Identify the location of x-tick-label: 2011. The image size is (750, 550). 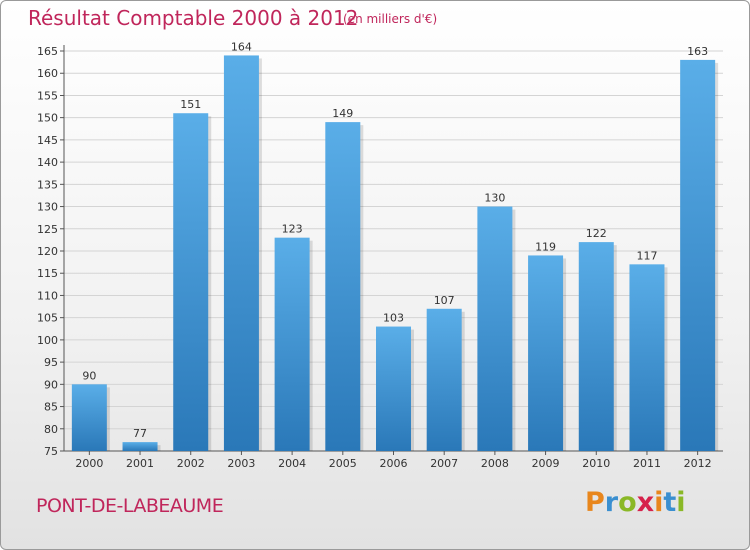
(647, 463).